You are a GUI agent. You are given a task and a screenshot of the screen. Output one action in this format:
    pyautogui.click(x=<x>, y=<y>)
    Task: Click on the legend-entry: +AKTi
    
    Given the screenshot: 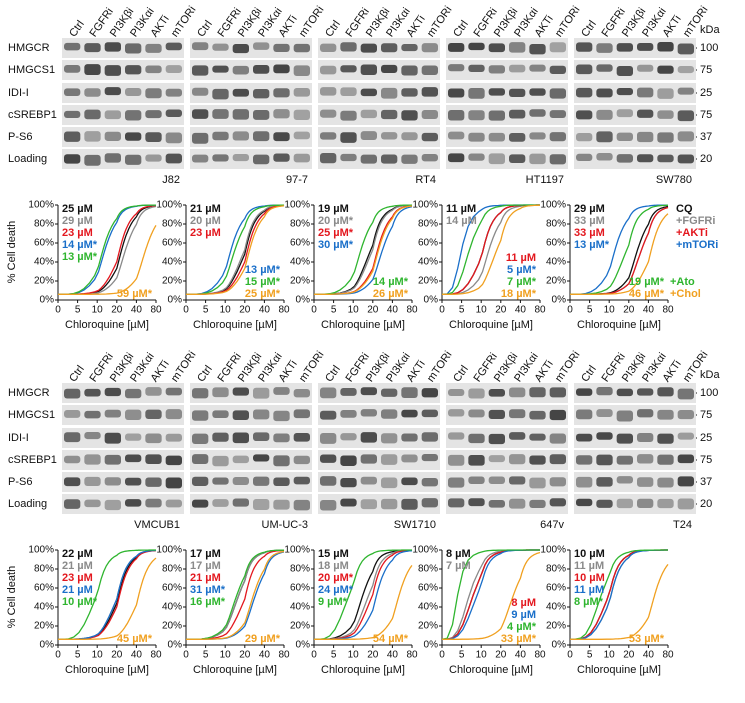 What is the action you would take?
    pyautogui.click(x=692, y=233)
    